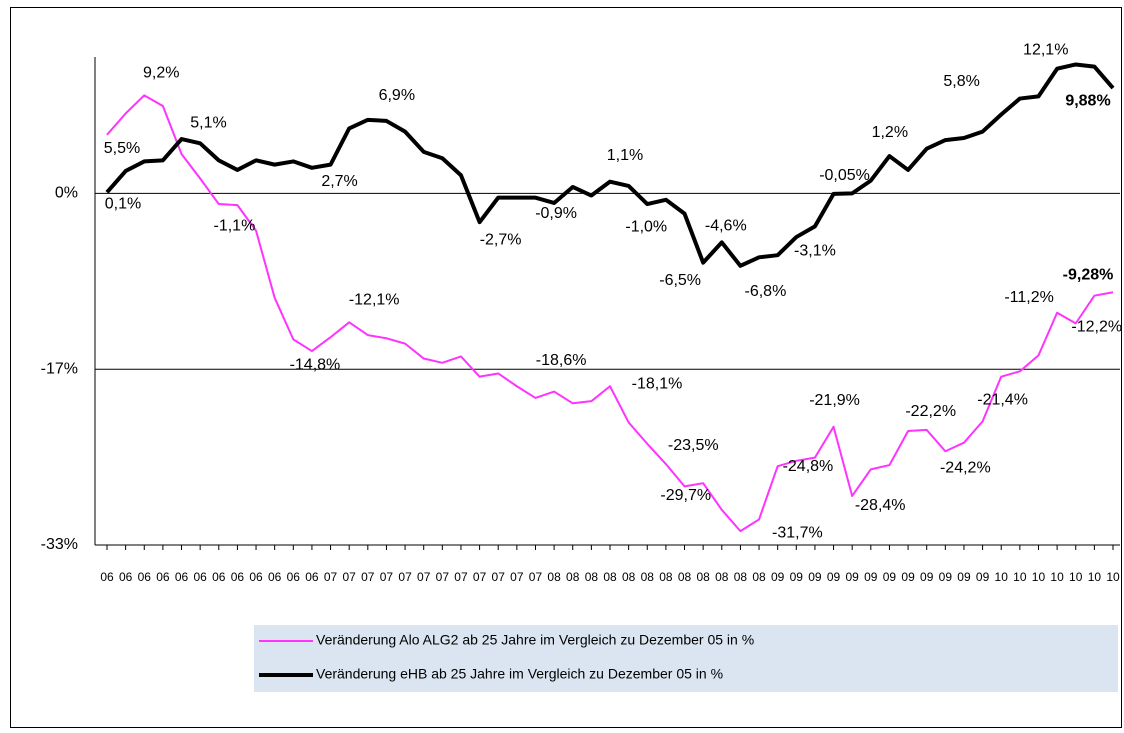 This screenshot has width=1124, height=733. What do you see at coordinates (235, 225) in the screenshot?
I see `data-label: -1,1%` at bounding box center [235, 225].